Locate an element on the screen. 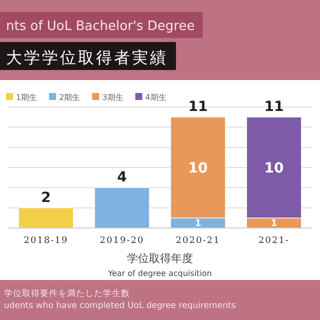 The image size is (320, 320). x-tick-label: 2018-19 is located at coordinates (46, 241).